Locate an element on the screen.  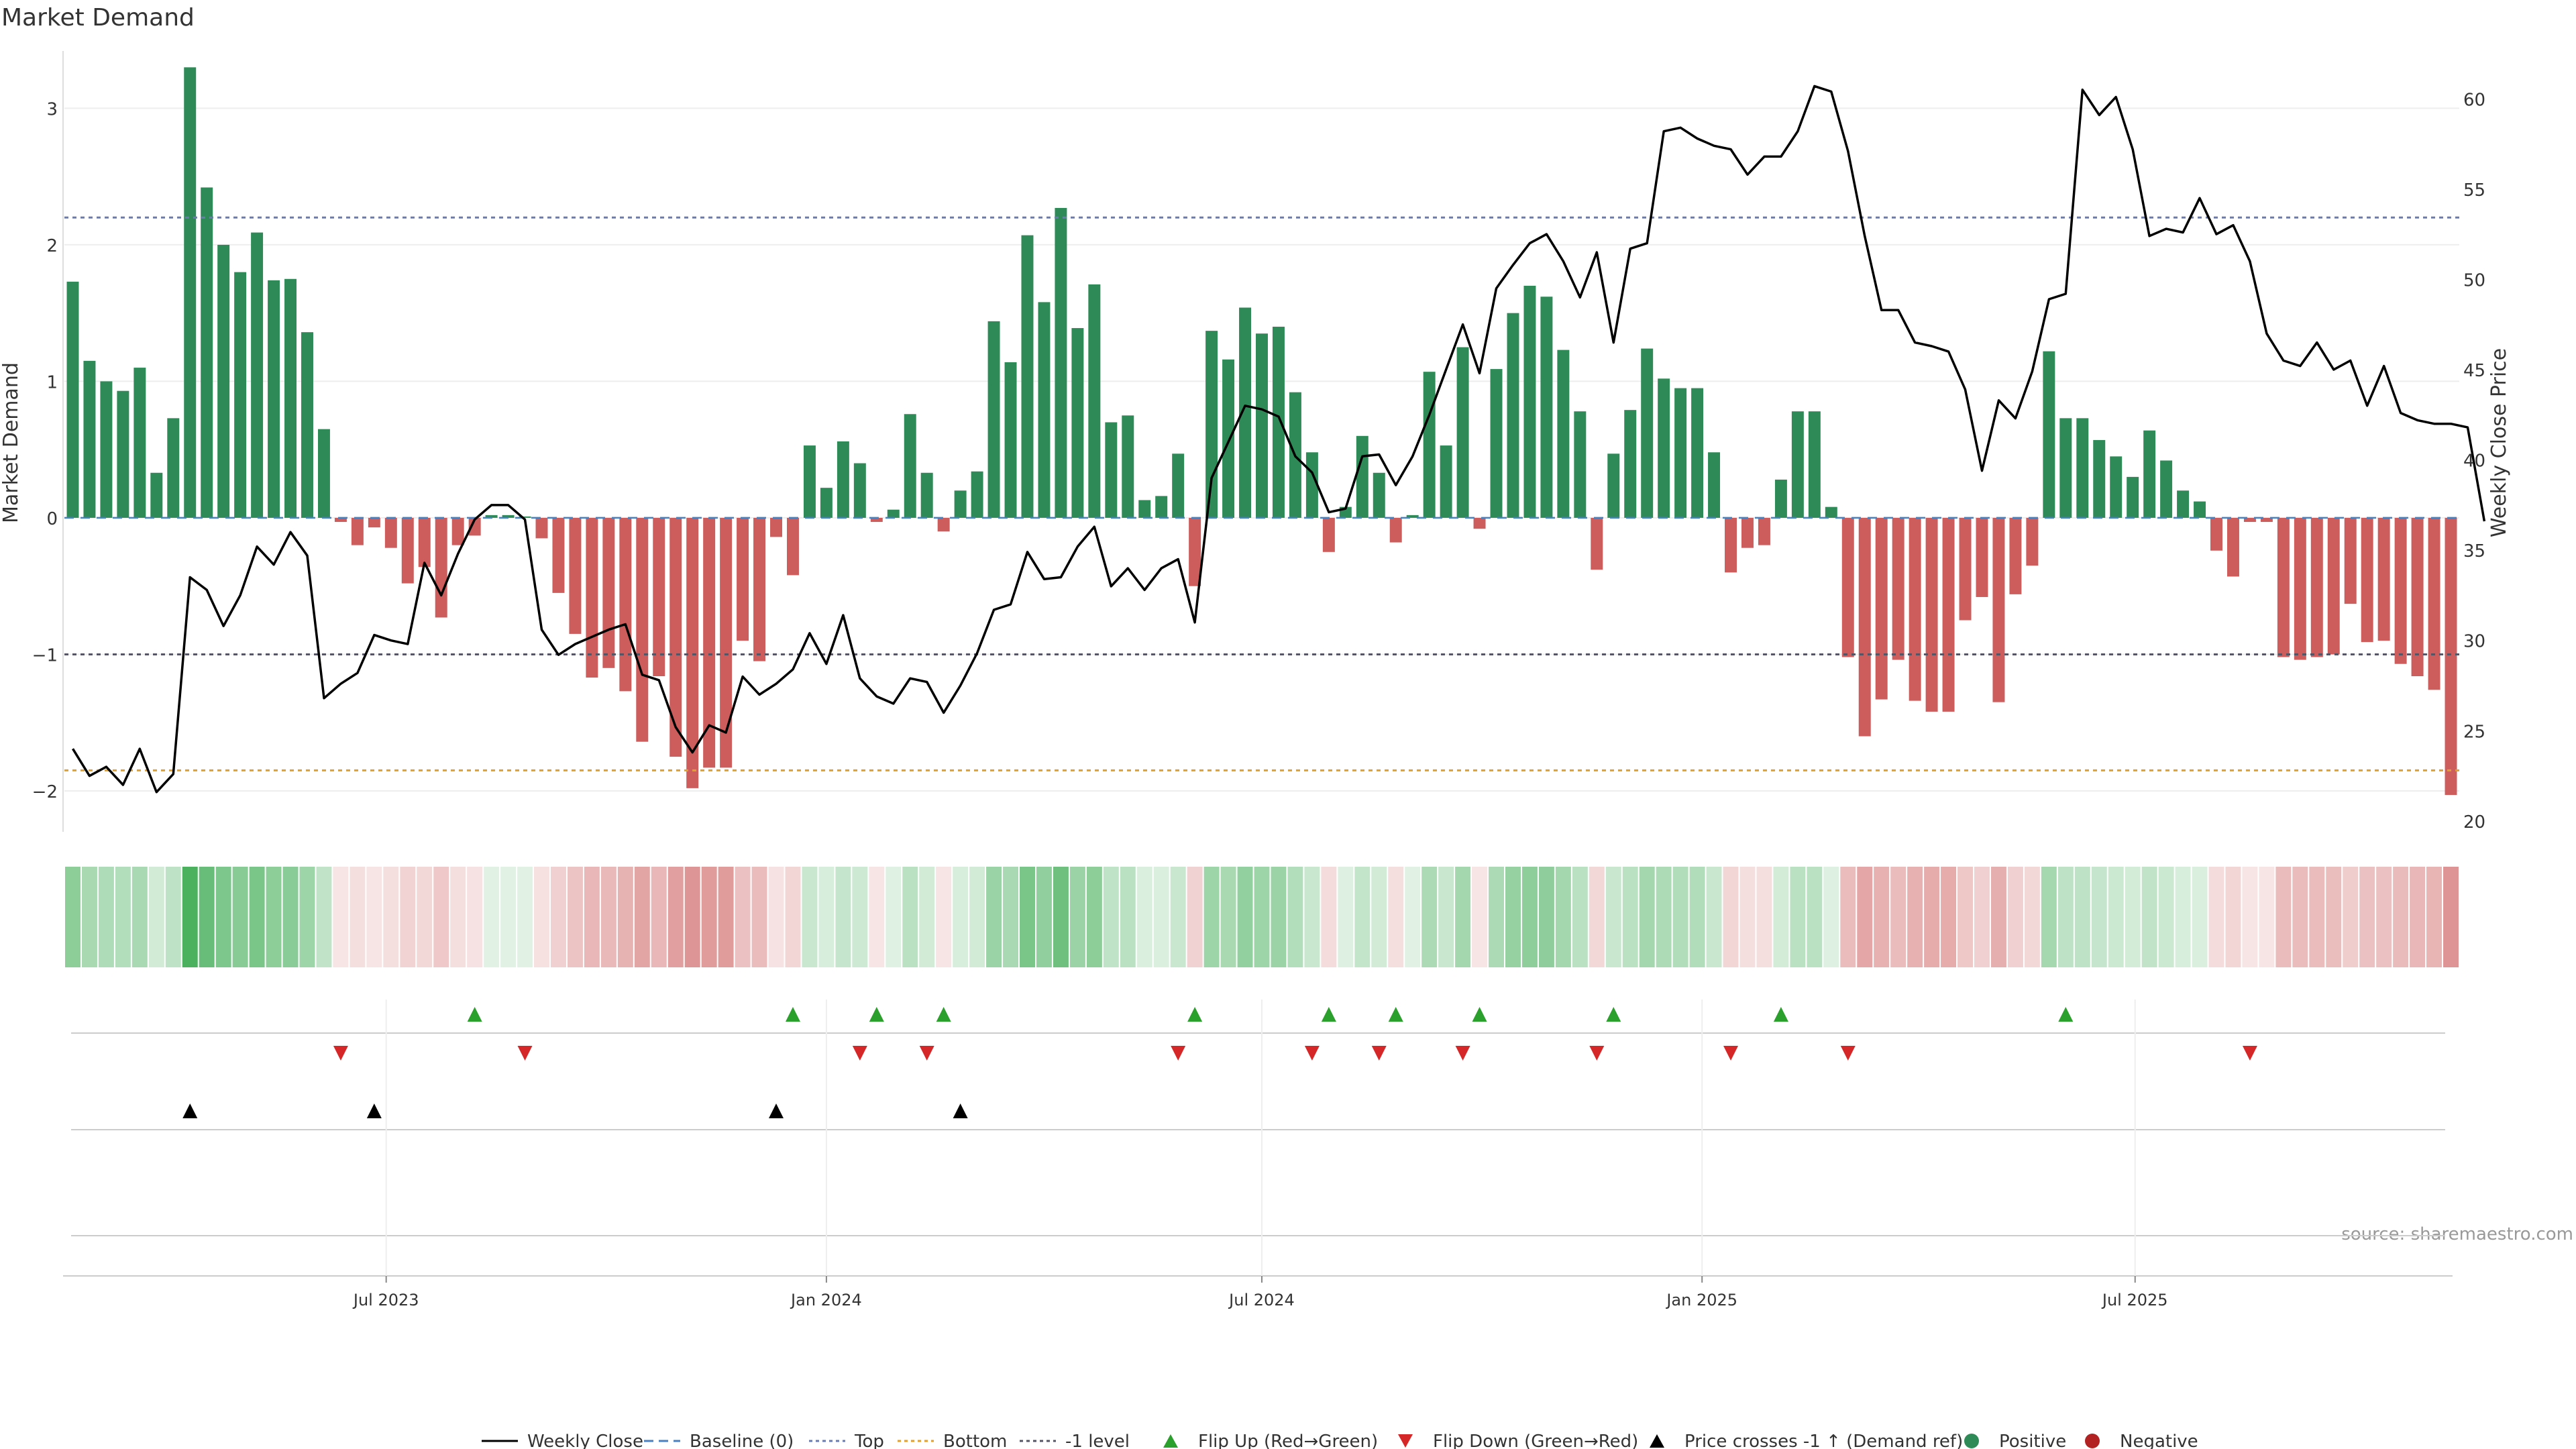
chart-title: Market Demand is located at coordinates (98, 18).